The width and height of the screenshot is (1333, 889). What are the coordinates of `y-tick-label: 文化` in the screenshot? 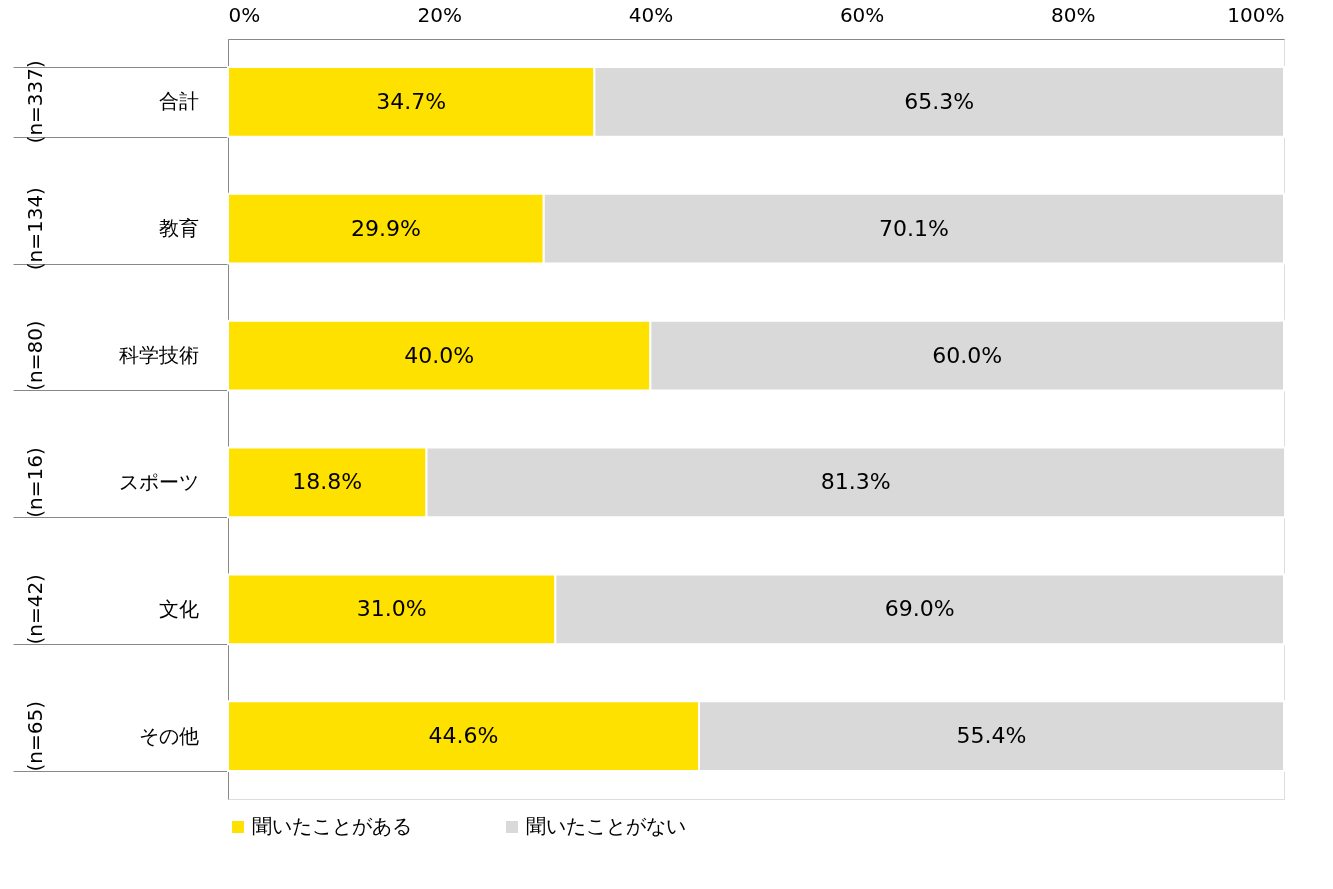 It's located at (178, 608).